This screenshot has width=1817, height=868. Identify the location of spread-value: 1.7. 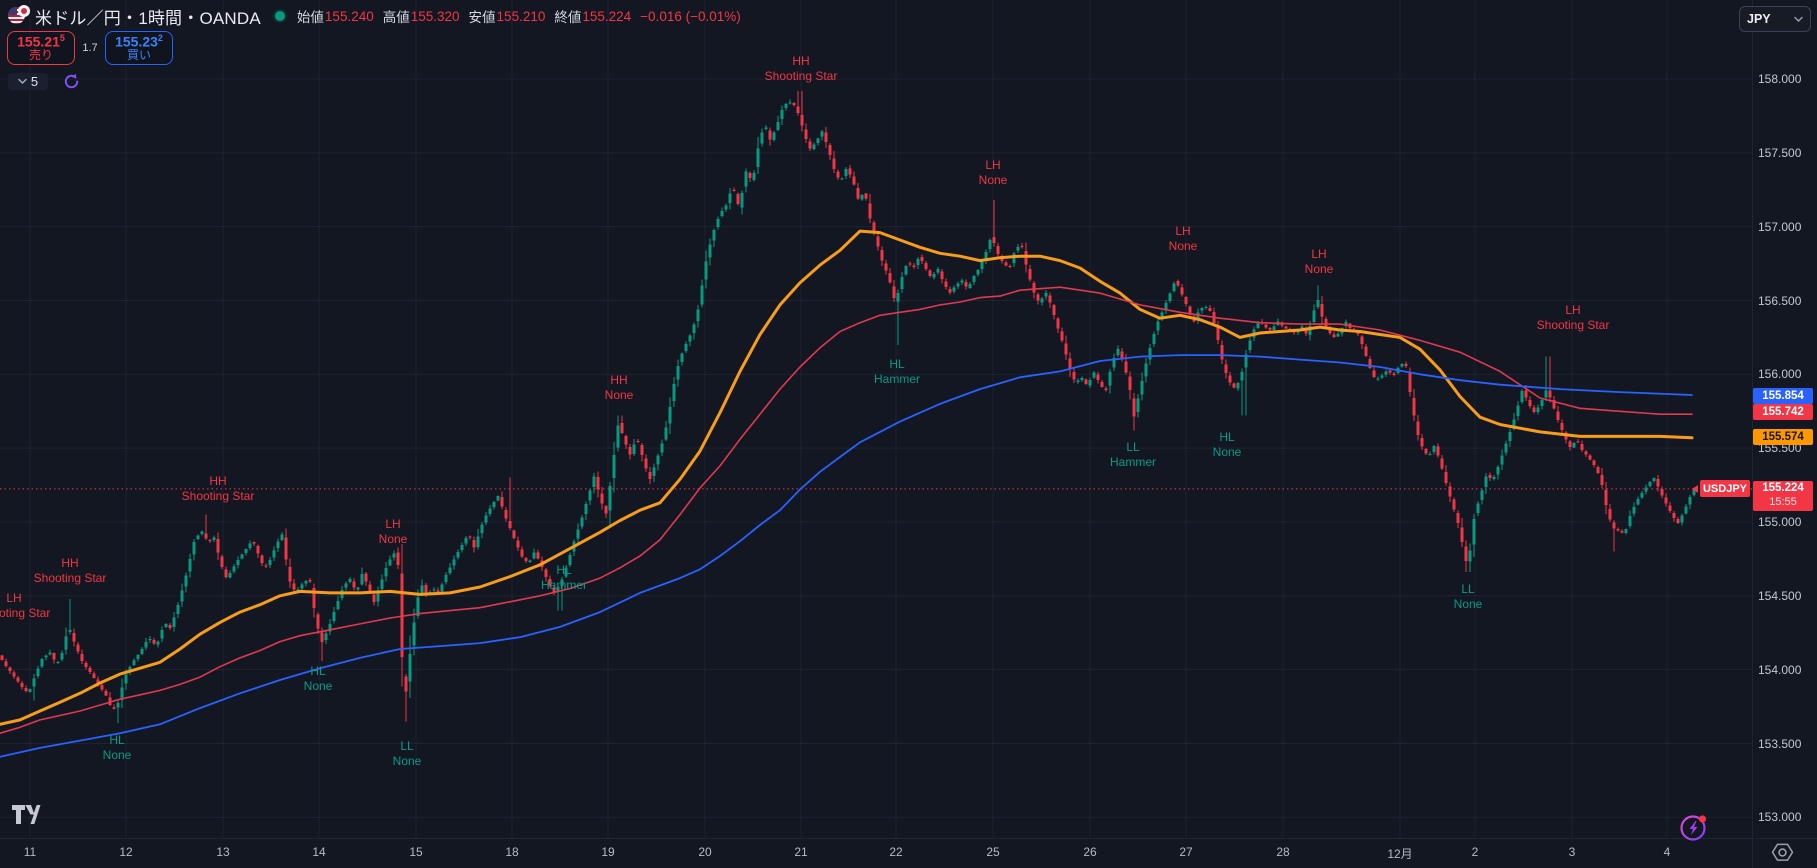
(90, 48).